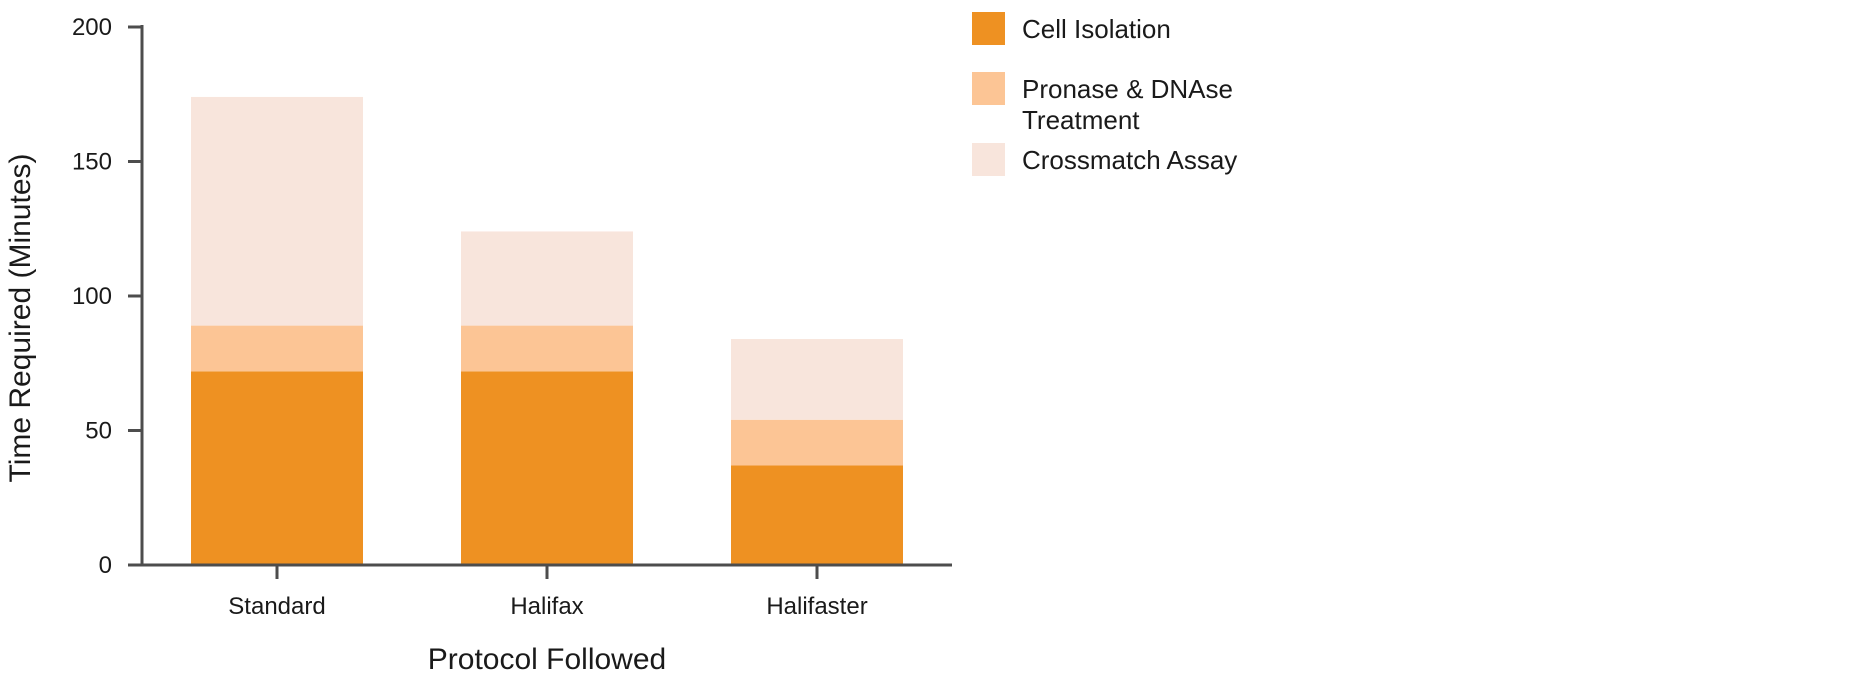 Image resolution: width=1868 pixels, height=691 pixels. I want to click on x-tick-label-standard: Standard, so click(276, 606).